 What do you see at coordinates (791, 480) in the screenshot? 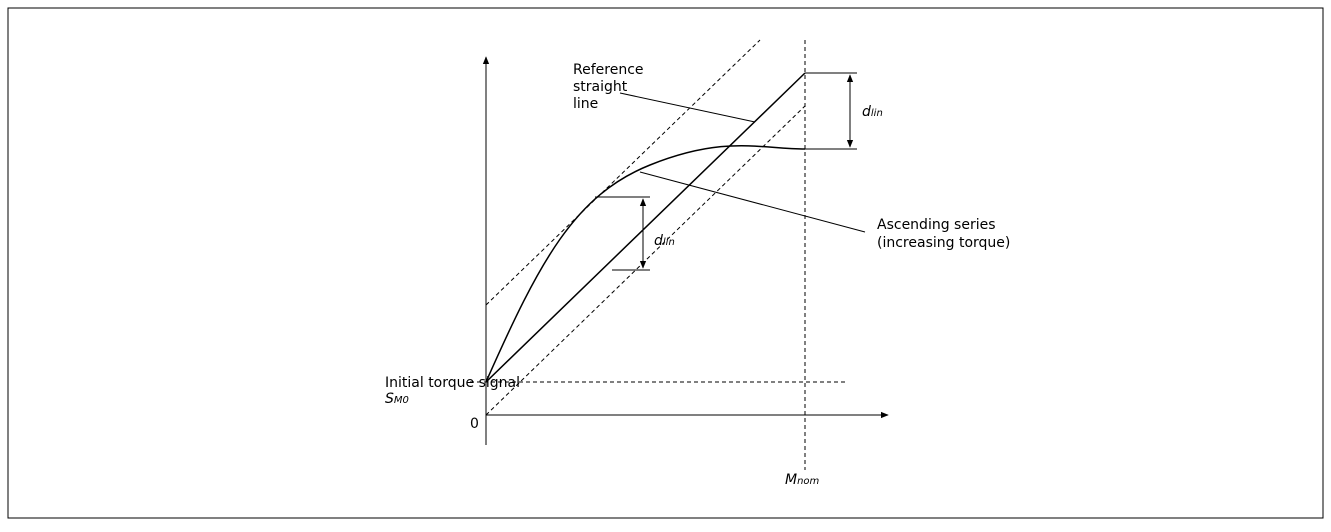
I see `symbol: M` at bounding box center [791, 480].